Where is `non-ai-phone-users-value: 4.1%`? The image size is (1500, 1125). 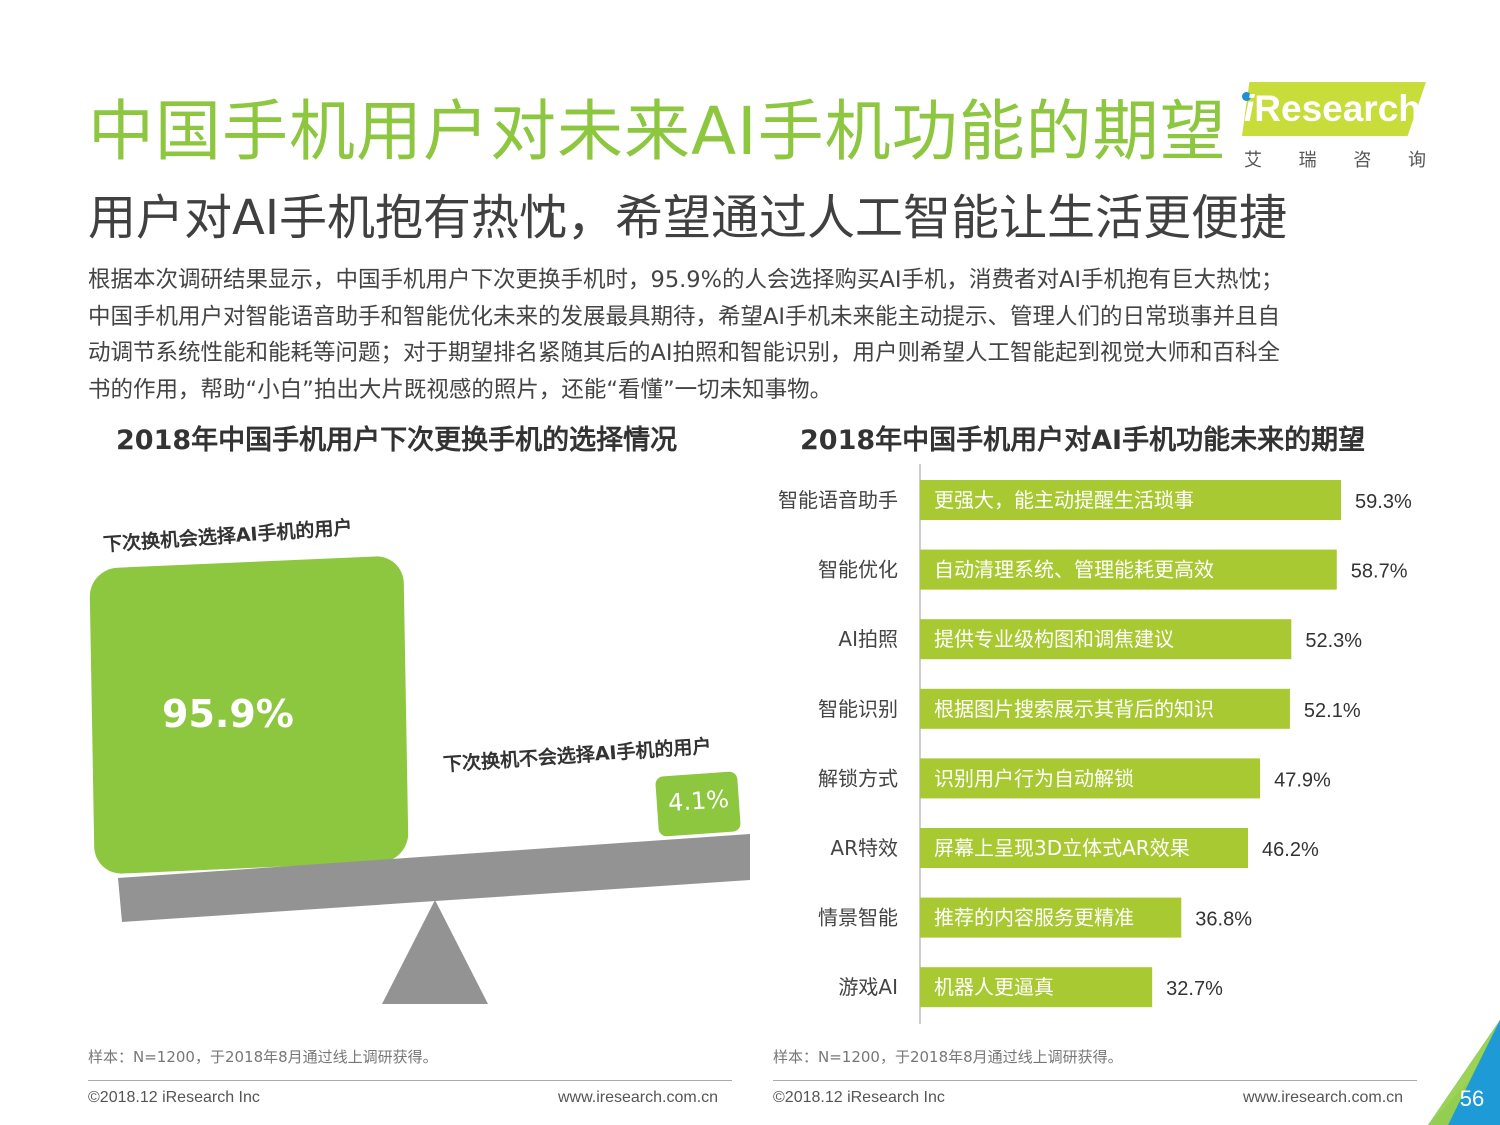 non-ai-phone-users-value: 4.1% is located at coordinates (698, 801).